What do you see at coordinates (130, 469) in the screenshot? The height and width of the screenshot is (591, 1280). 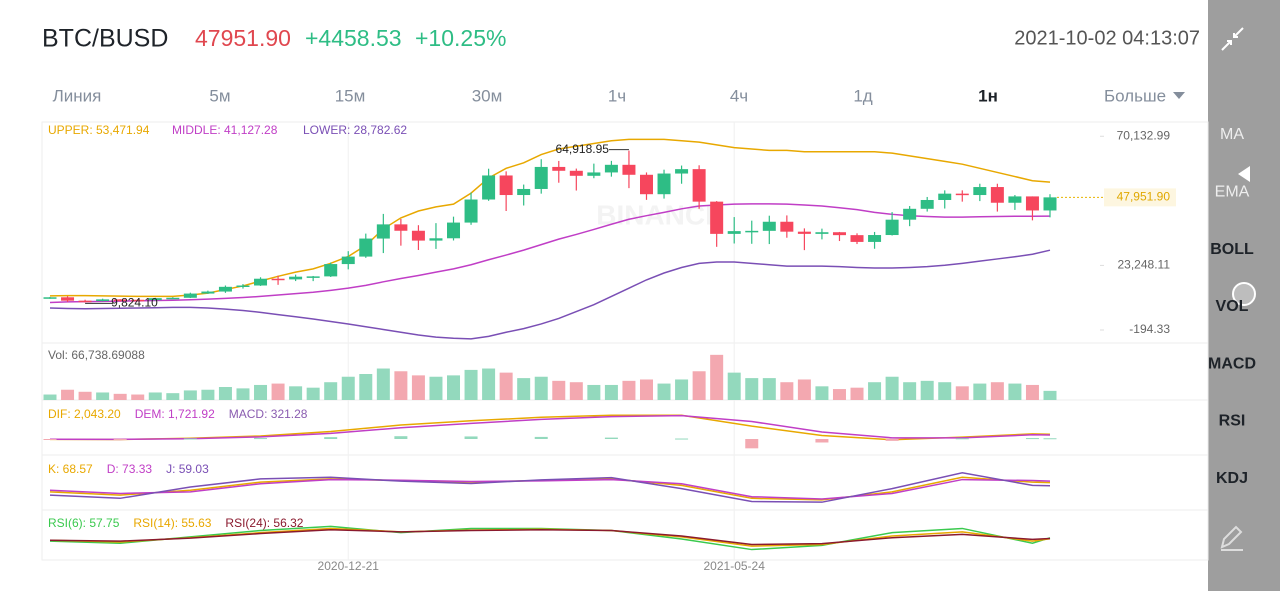 I see `legend-entry: D: 73.33` at bounding box center [130, 469].